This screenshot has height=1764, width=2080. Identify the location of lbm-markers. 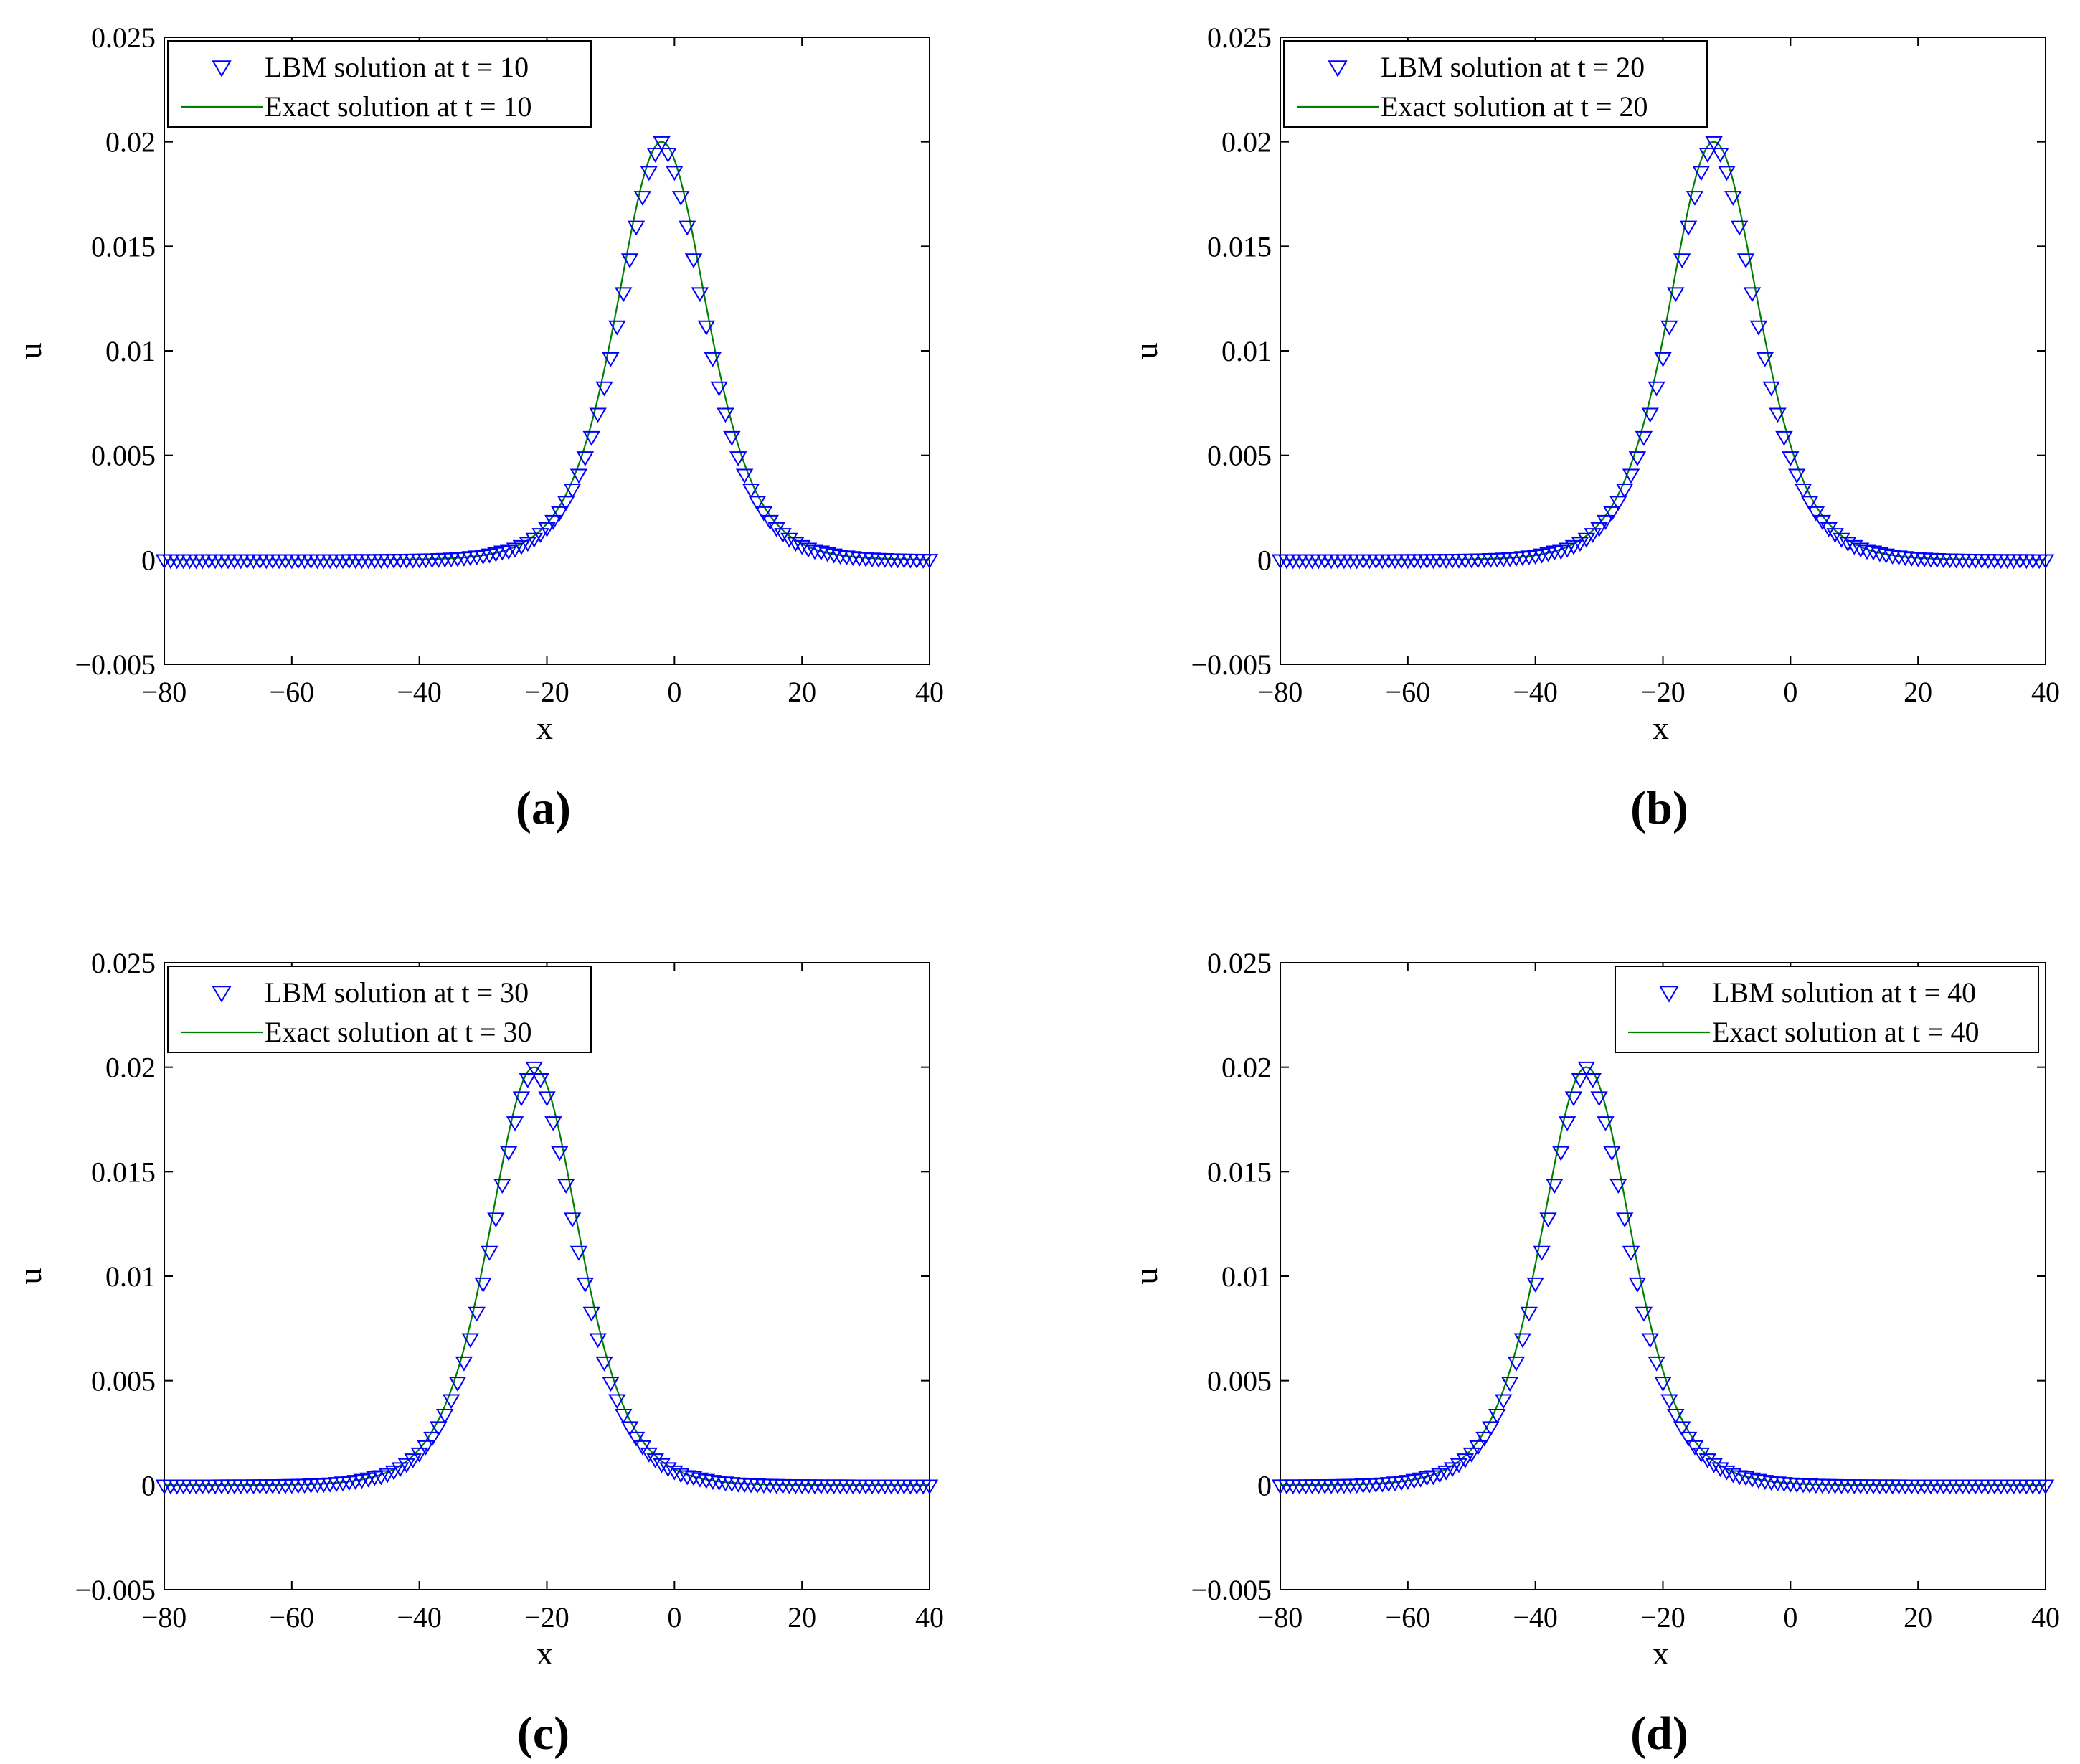
(1663, 353).